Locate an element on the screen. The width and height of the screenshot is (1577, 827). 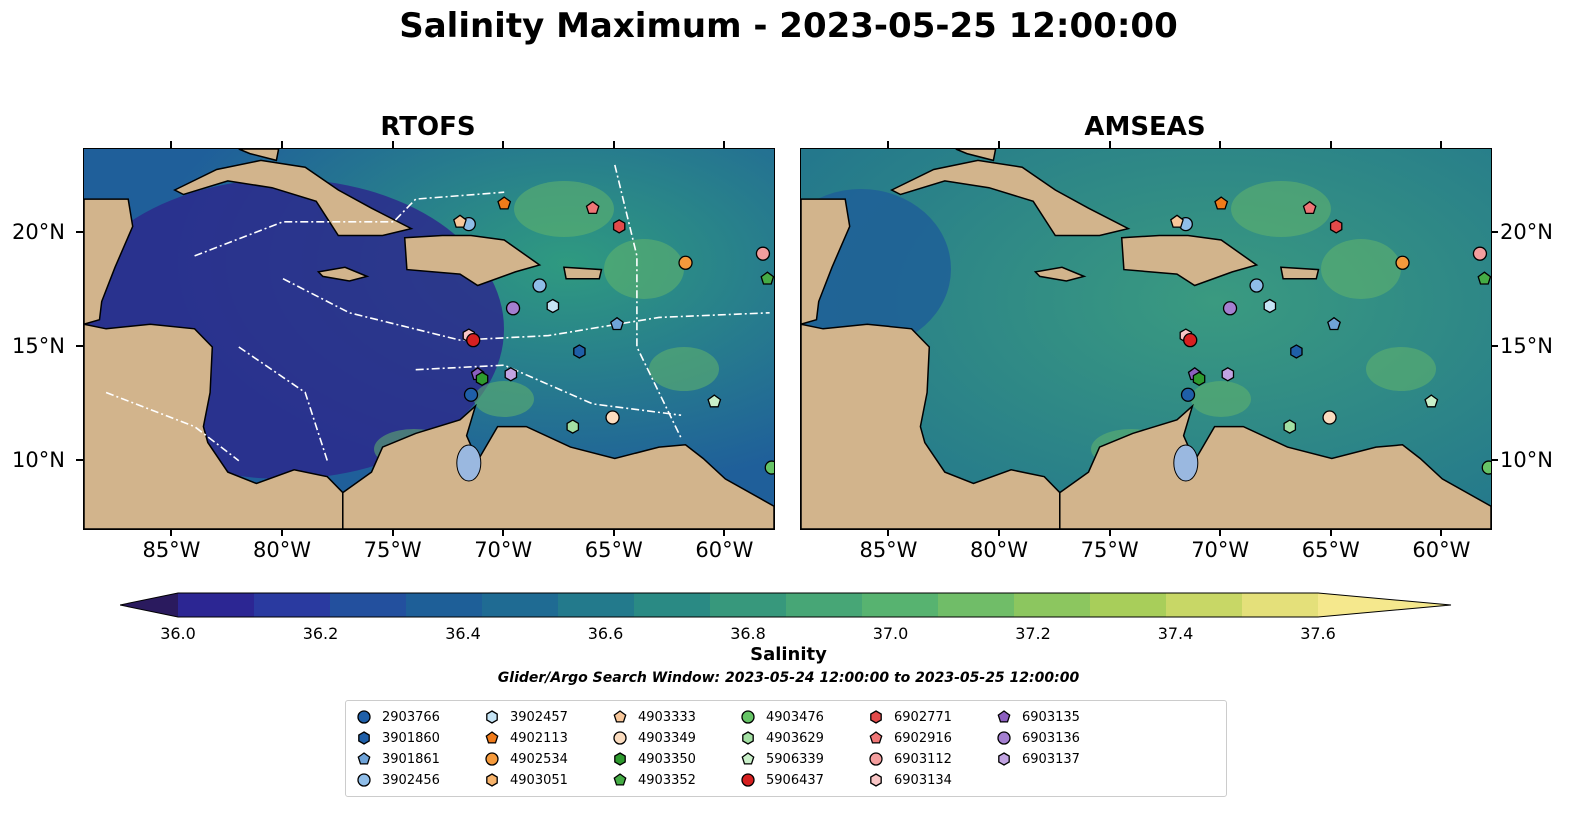
legend-entry: 4903333 is located at coordinates (654, 717).